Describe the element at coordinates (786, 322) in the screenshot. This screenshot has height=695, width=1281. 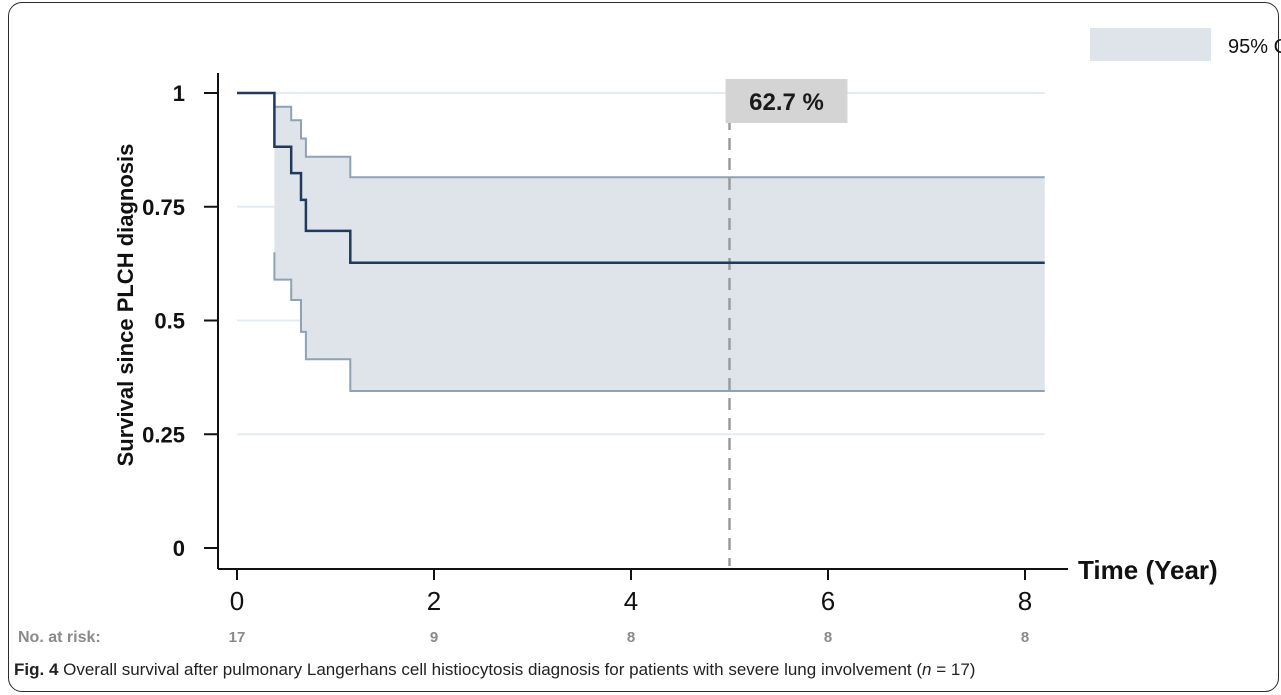
I see `annotation-layer: 62.7 %` at that location.